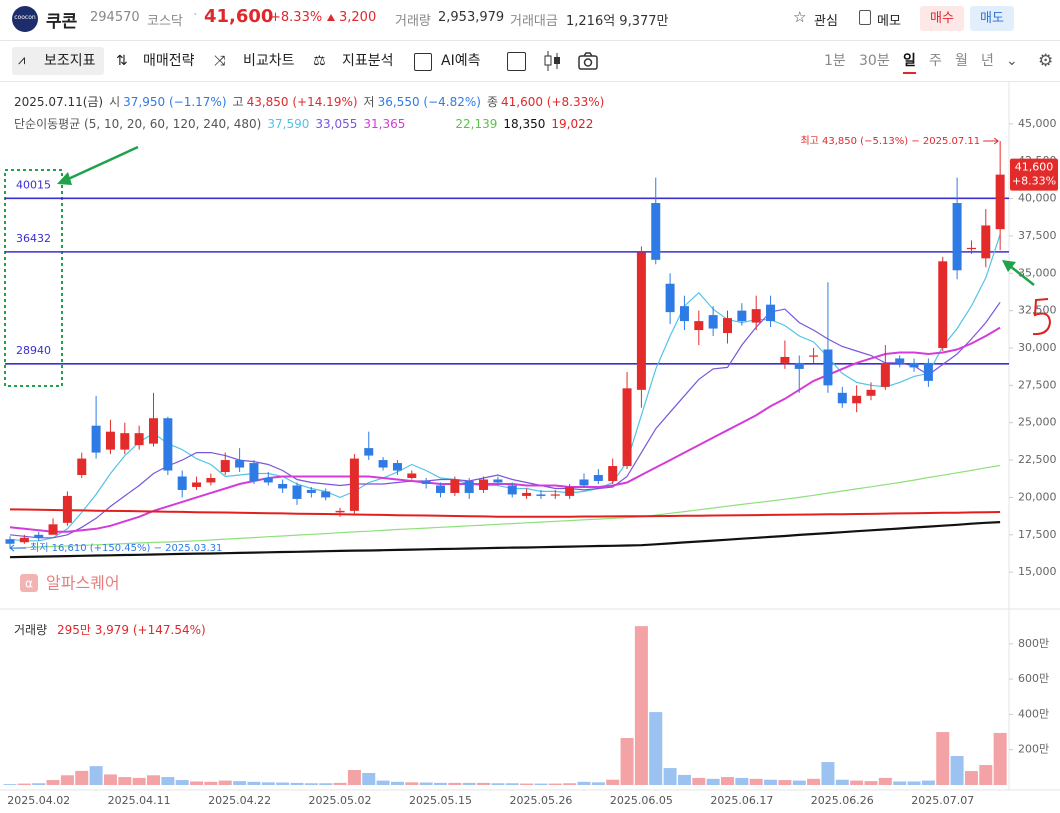 The image size is (1060, 813). Describe the element at coordinates (1046, 61) in the screenshot. I see `settings: ⚙` at that location.